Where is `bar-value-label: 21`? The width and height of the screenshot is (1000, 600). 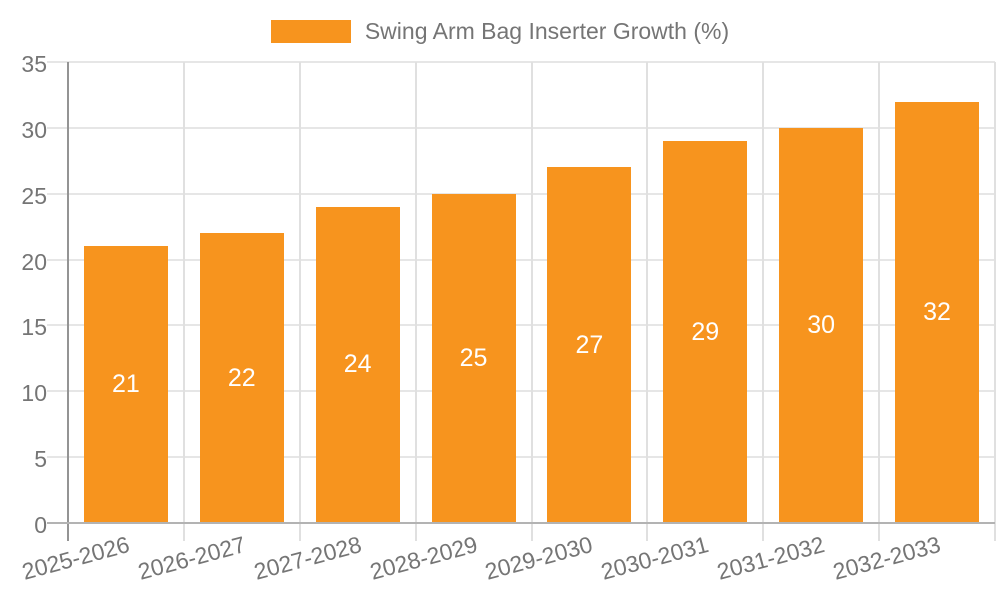 bar-value-label: 21 is located at coordinates (126, 384).